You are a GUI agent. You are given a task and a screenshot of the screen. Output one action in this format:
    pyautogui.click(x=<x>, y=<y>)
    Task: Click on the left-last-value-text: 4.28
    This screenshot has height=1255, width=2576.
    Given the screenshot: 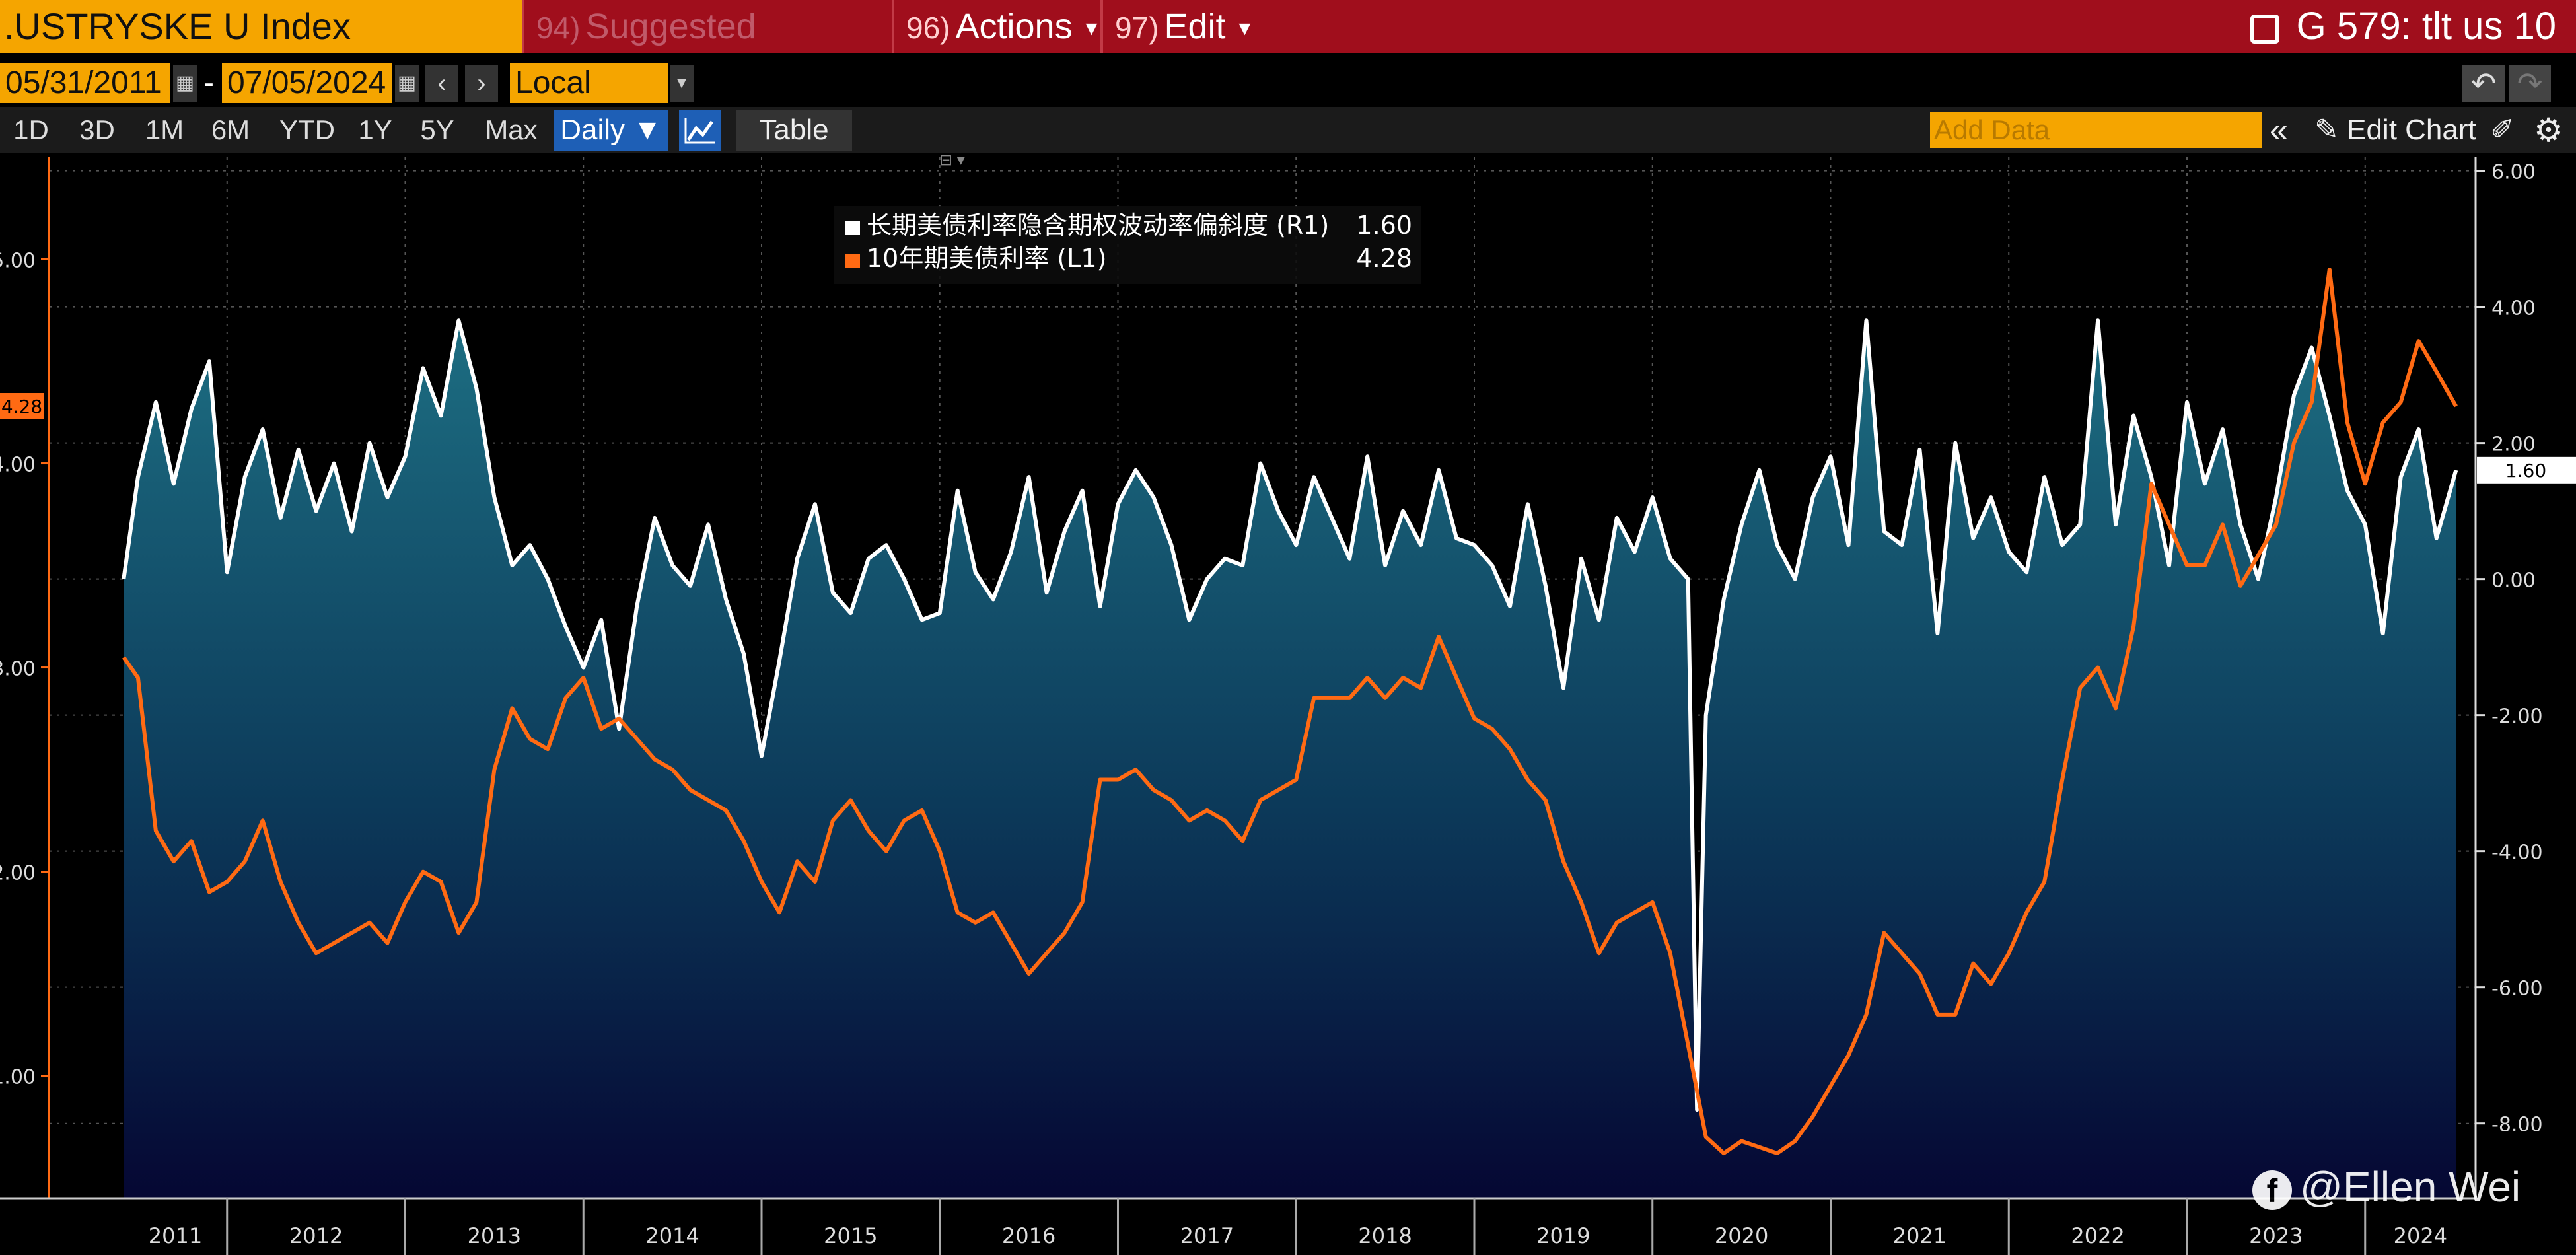 What is the action you would take?
    pyautogui.click(x=22, y=406)
    